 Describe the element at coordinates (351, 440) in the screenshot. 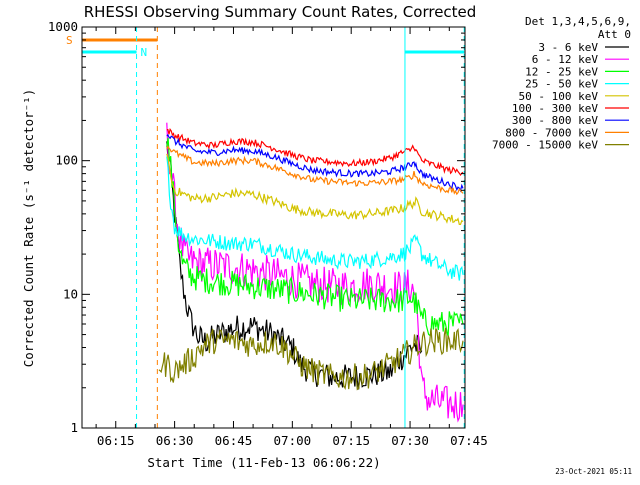

I see `x-tick-label: 07:15` at that location.